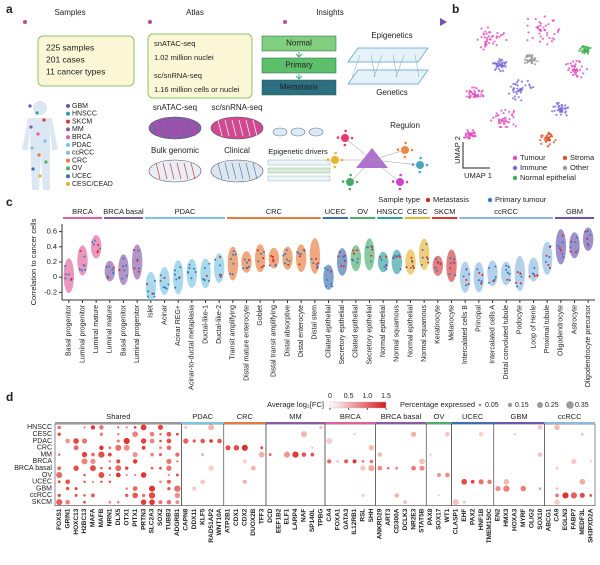 Image resolution: width=600 pixels, height=565 pixels. Describe the element at coordinates (510, 405) in the screenshot. I see `size-legend-dot` at that location.